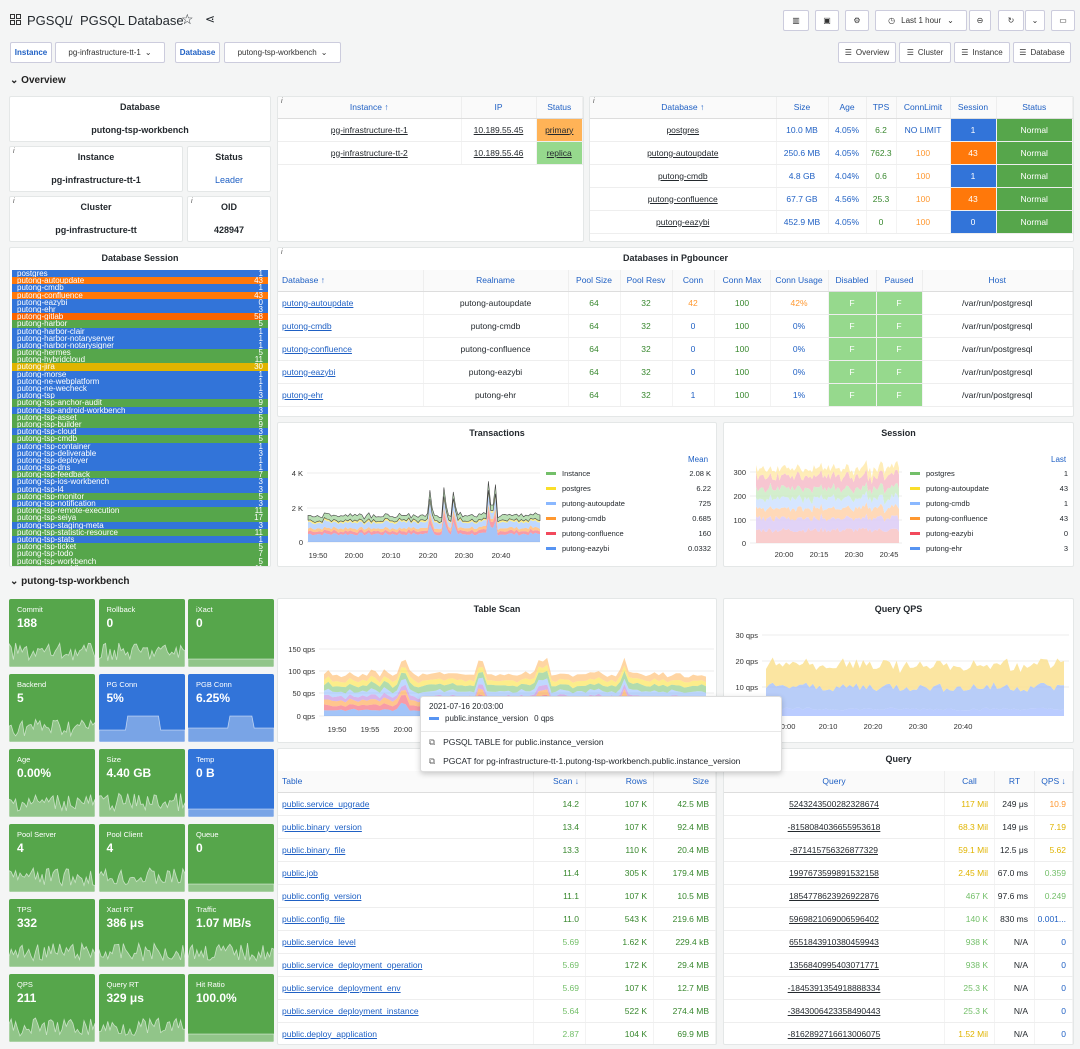 The image size is (1080, 1049). Describe the element at coordinates (370, 153) in the screenshot. I see `instance-link: pg-infrastructure-tt-2` at that location.